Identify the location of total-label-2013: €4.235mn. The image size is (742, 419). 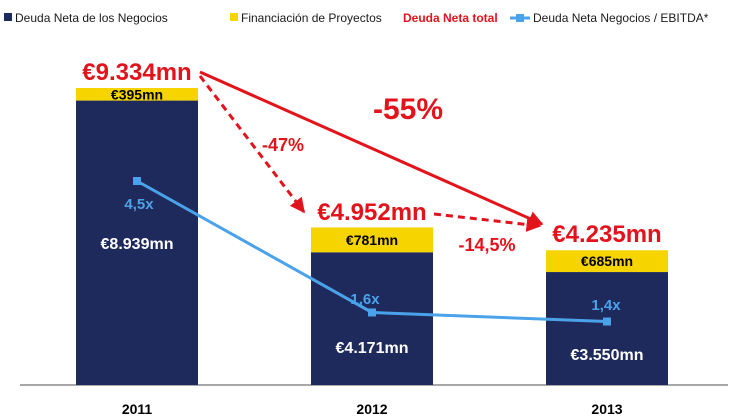
(606, 234).